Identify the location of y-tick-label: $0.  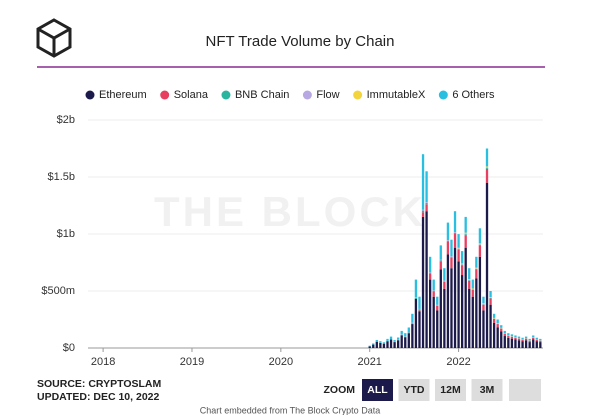
(69, 348).